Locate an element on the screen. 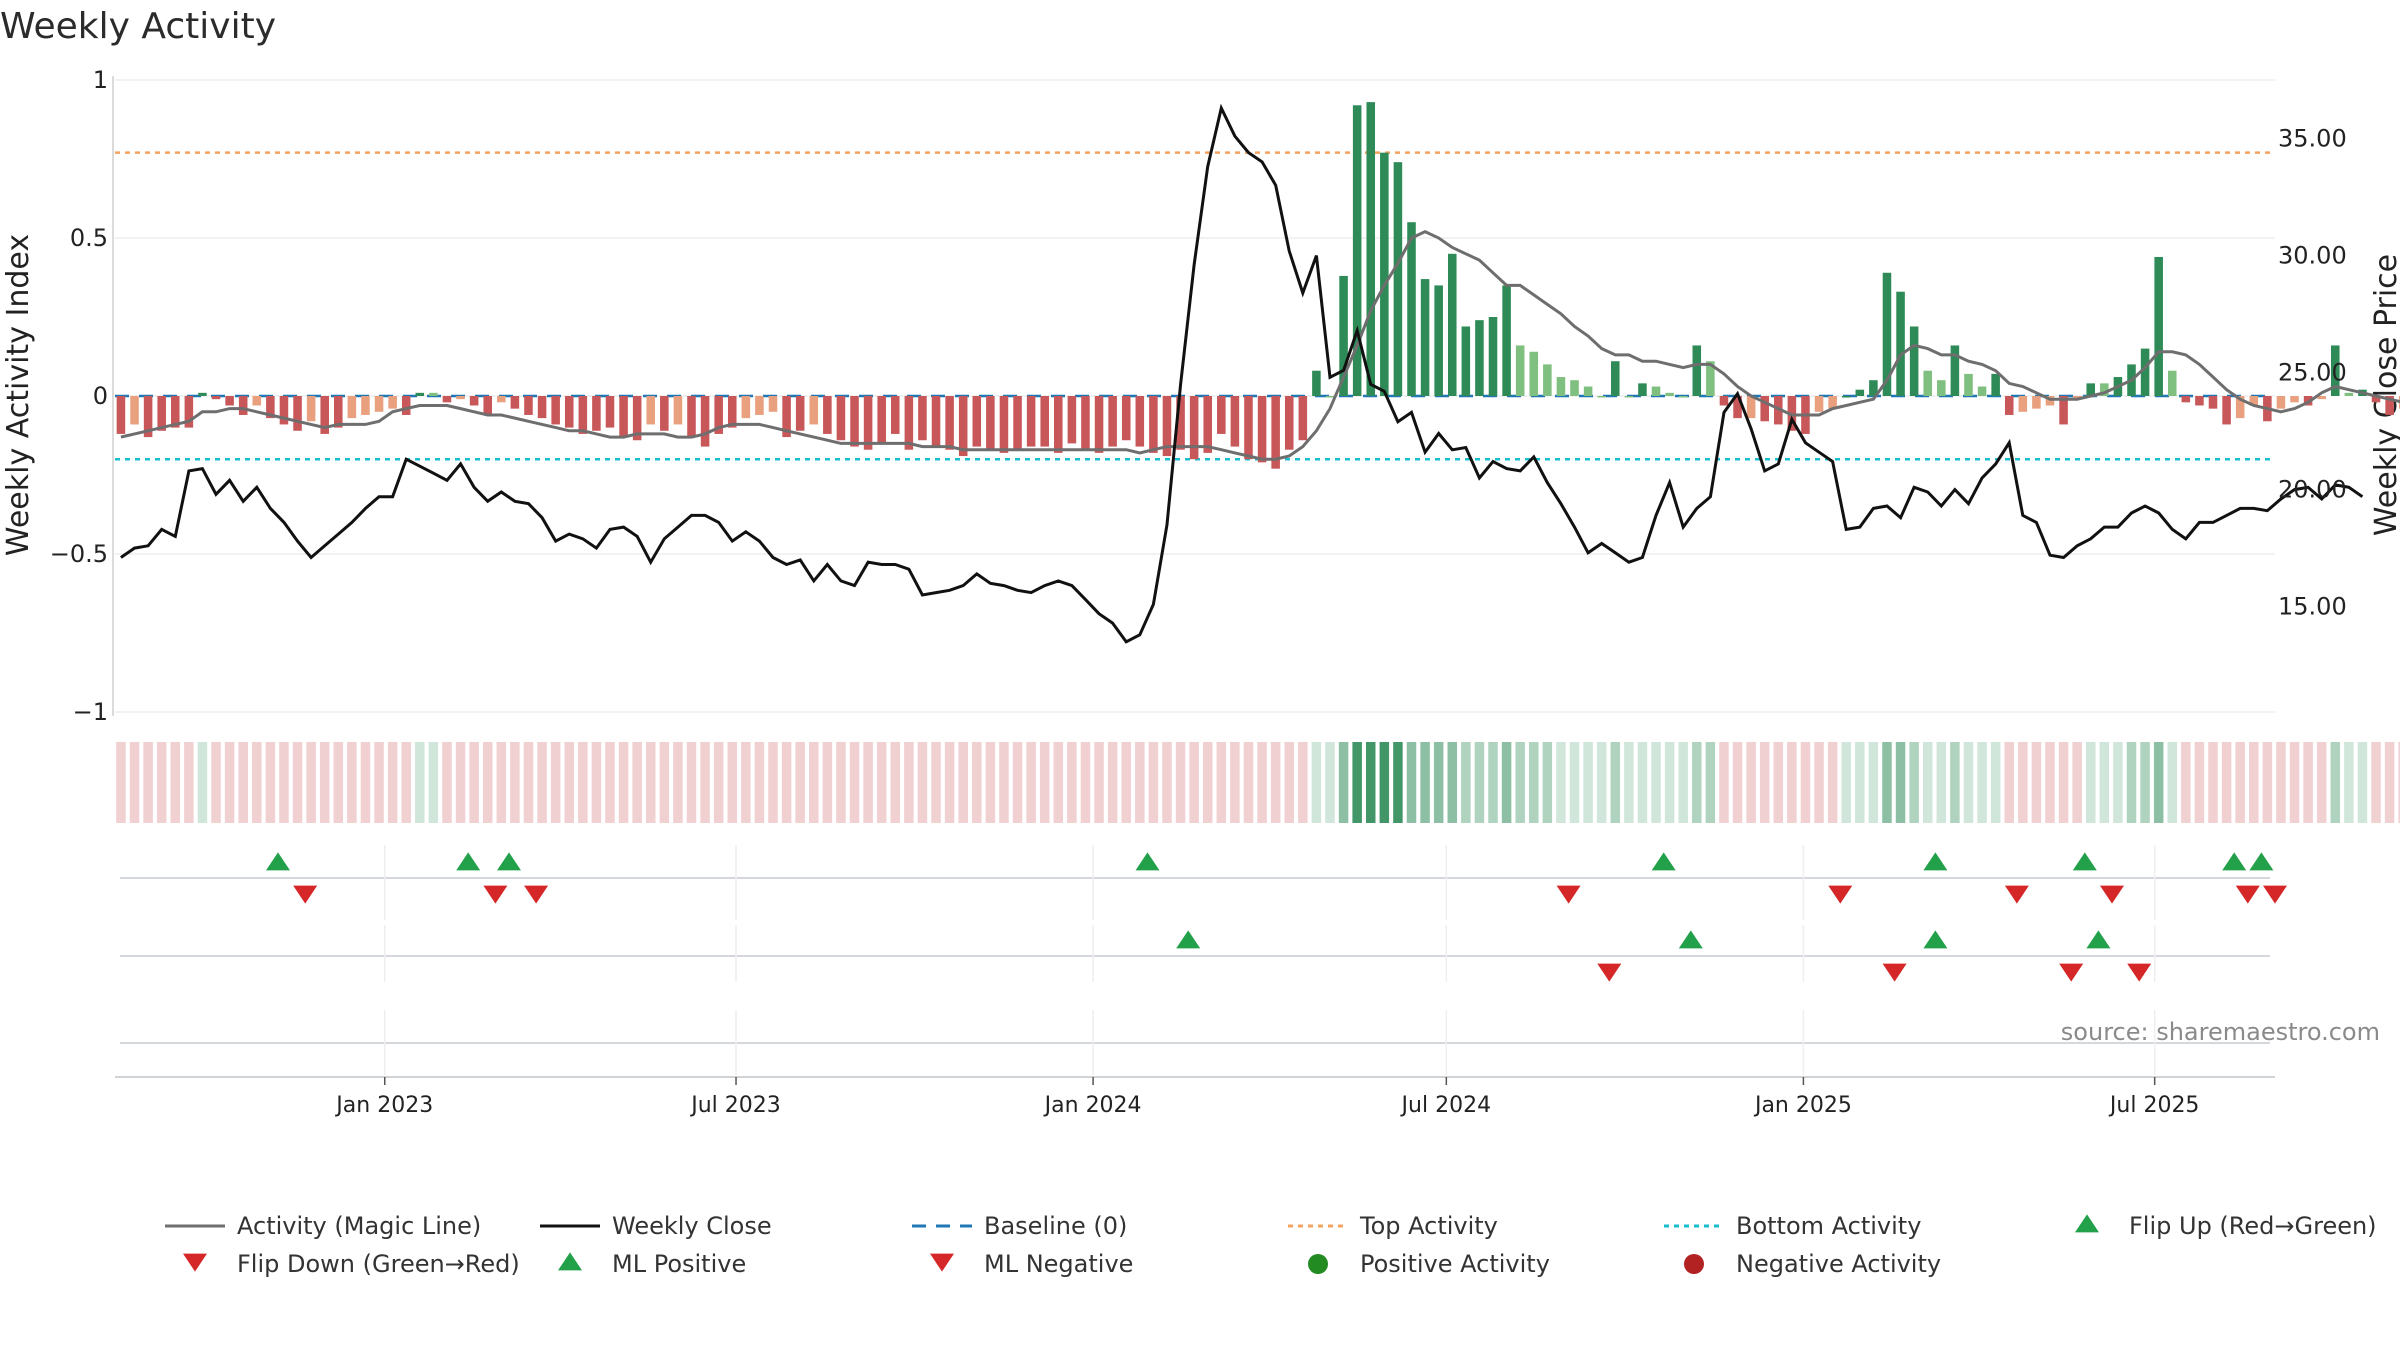 The height and width of the screenshot is (1350, 2400). x-tick-label: Jul 2025 is located at coordinates (2154, 1105).